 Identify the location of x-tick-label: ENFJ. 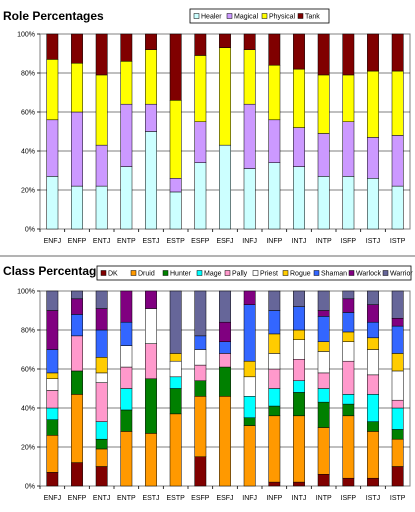
(53, 241).